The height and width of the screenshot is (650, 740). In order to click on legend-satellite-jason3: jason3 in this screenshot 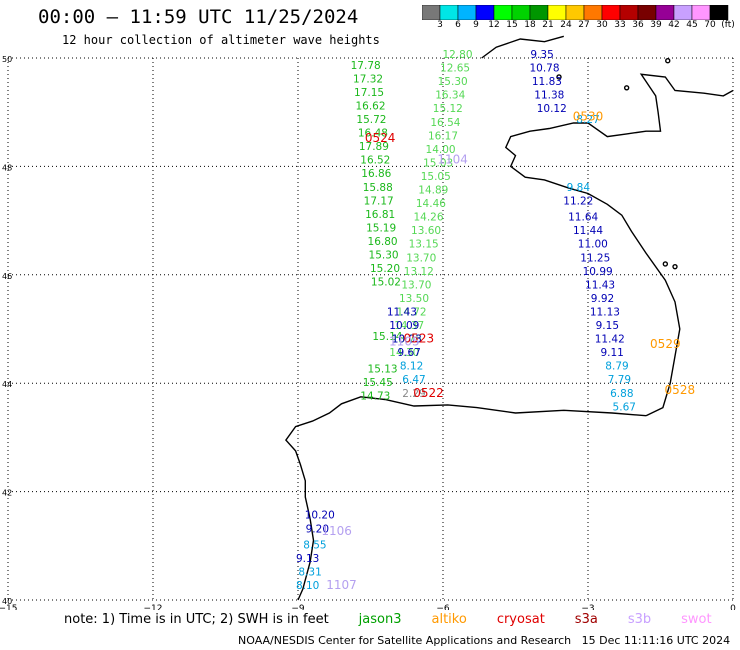, I will do `click(380, 619)`.